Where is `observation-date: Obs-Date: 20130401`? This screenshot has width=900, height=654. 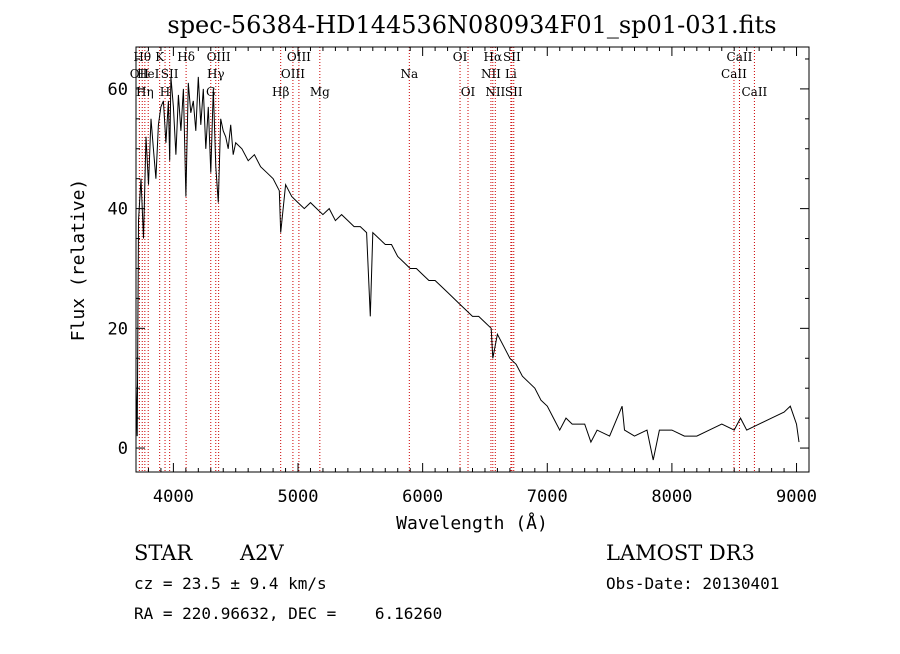
observation-date: Obs-Date: 20130401 is located at coordinates (692, 583).